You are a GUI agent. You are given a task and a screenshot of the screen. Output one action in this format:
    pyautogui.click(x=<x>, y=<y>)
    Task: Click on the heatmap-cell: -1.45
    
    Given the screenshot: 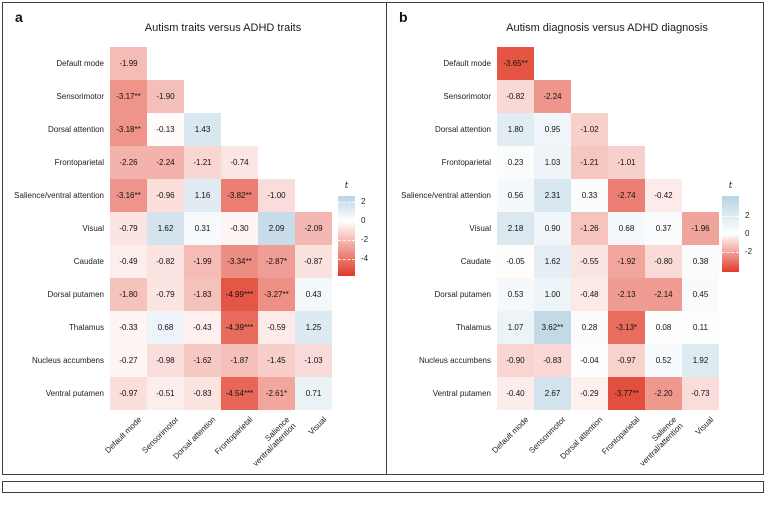 What is the action you would take?
    pyautogui.click(x=276, y=360)
    